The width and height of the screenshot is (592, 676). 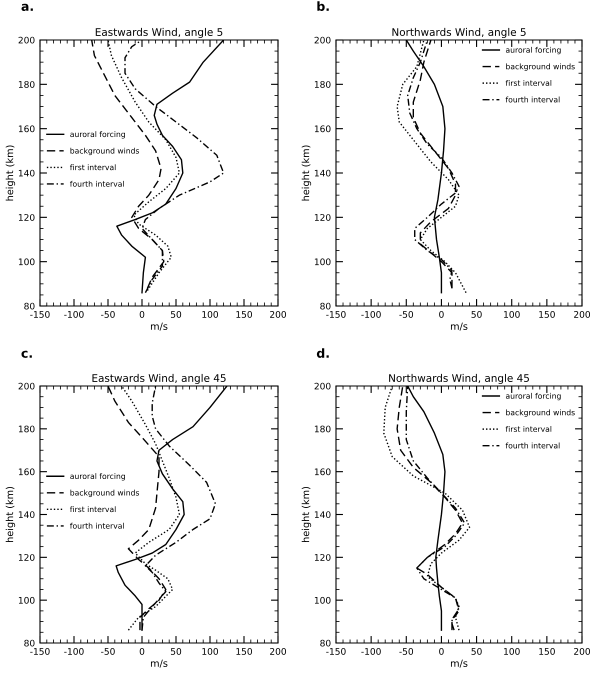 I want to click on text: d., so click(x=322, y=353).